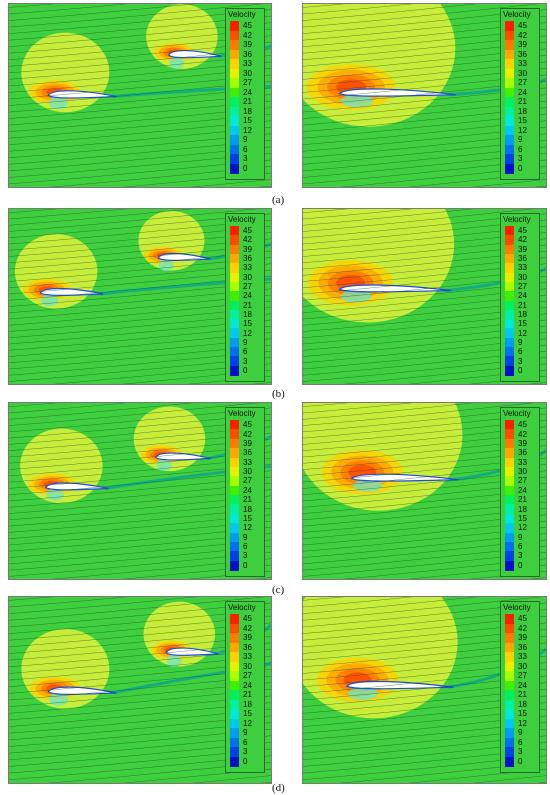 Image resolution: width=550 pixels, height=795 pixels. What do you see at coordinates (278, 200) in the screenshot?
I see `subfigure-caption: (a)` at bounding box center [278, 200].